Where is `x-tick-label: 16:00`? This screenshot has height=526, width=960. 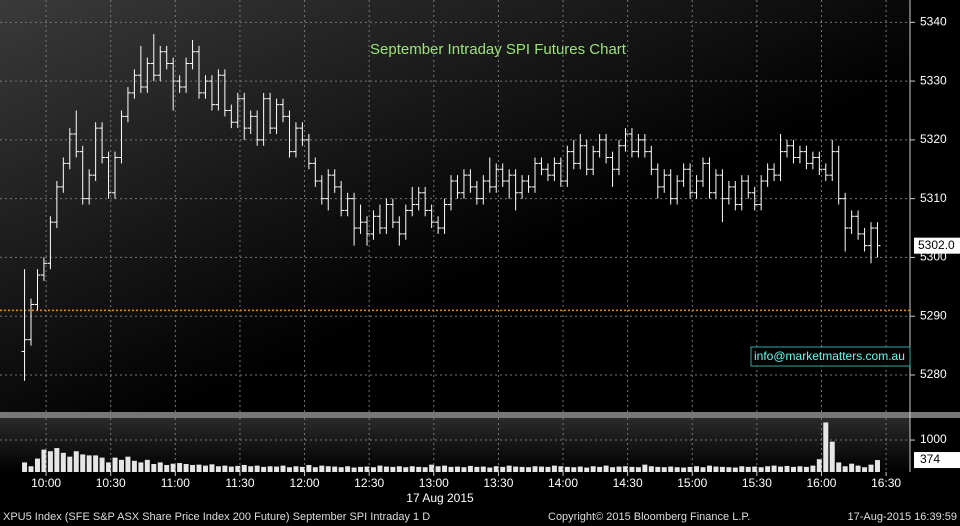
x-tick-label: 16:00 is located at coordinates (821, 483).